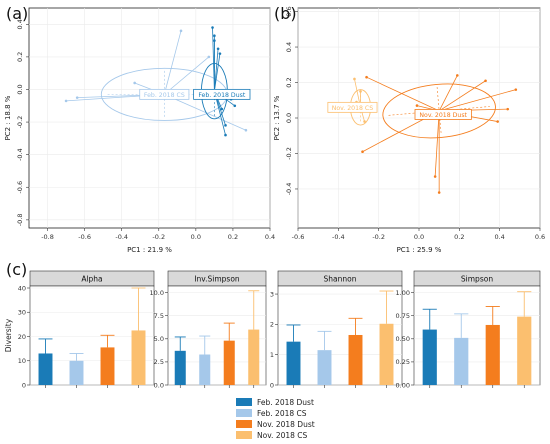 The height and width of the screenshot is (444, 550). I want to click on y-tick-label: 2, so click(272, 325).